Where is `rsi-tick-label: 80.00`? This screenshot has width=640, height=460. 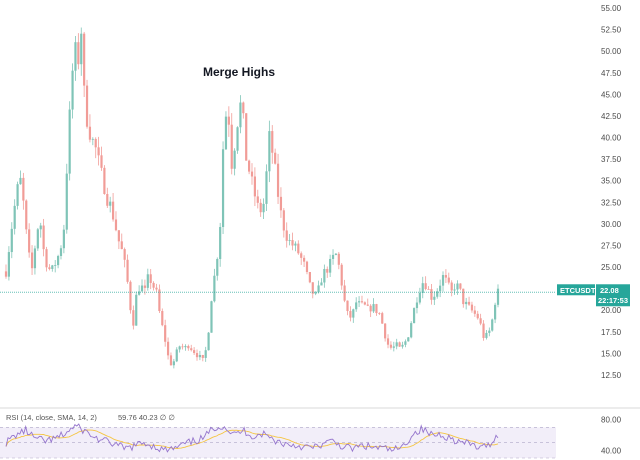
rsi-tick-label: 80.00 is located at coordinates (611, 420).